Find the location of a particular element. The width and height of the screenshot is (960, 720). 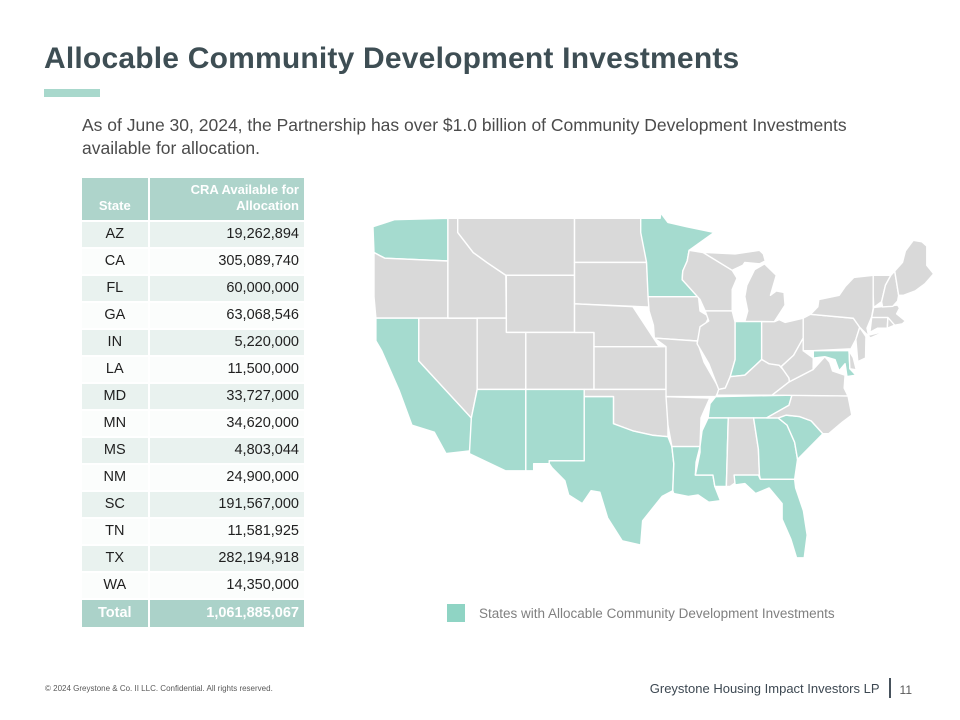

state-wa is located at coordinates (410, 239).